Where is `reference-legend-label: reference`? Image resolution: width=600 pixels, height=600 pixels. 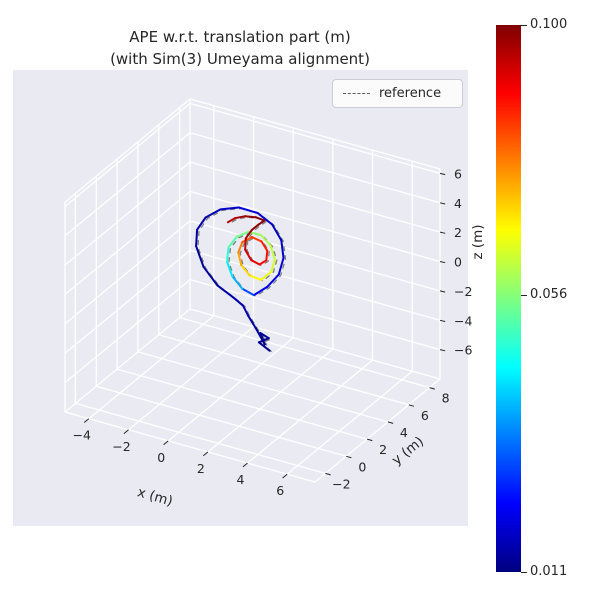
reference-legend-label: reference is located at coordinates (410, 93).